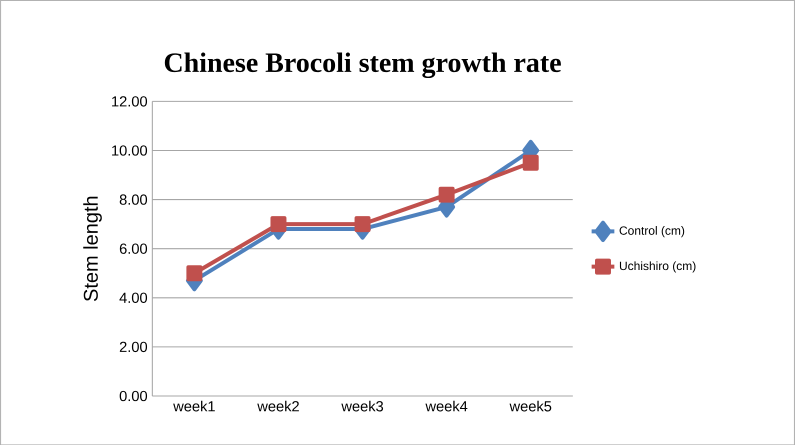 This screenshot has width=795, height=445. What do you see at coordinates (362, 406) in the screenshot?
I see `x-tick-label: week3` at bounding box center [362, 406].